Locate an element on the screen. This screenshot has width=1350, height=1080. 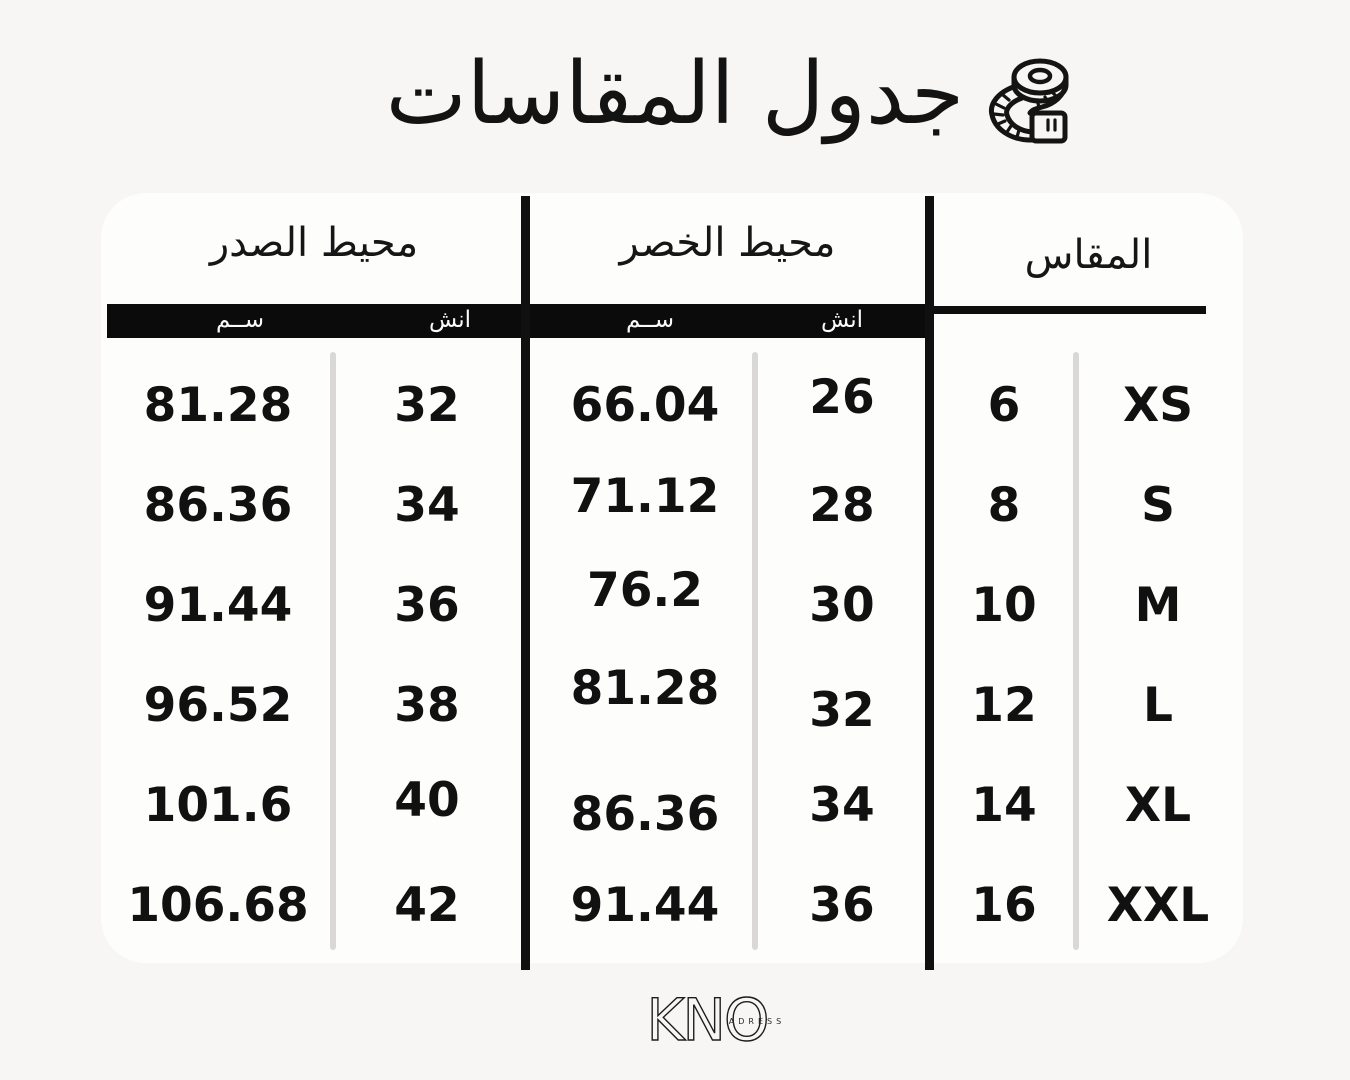
column-chest-cm: 81.28 86.36 91.44 96.52 101.6 106.68 is located at coordinates (218, 655).